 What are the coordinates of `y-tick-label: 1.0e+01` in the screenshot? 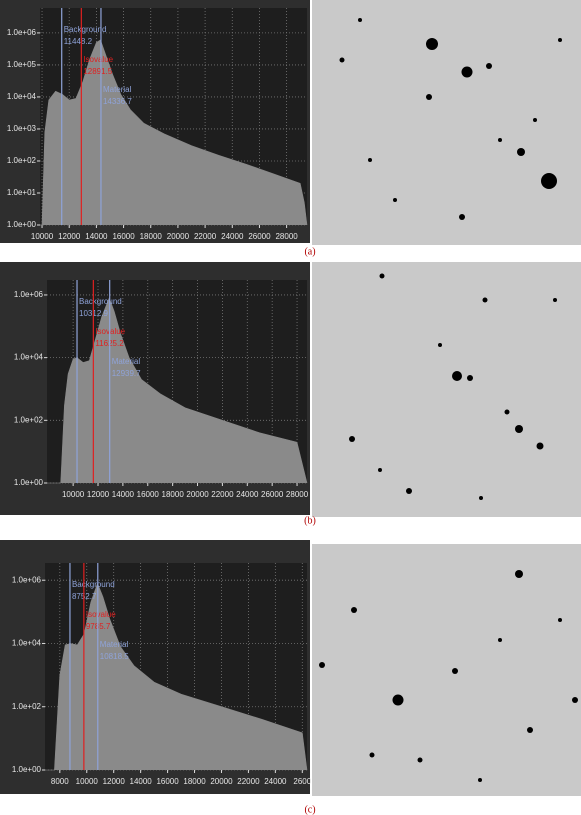 It's located at (22, 192).